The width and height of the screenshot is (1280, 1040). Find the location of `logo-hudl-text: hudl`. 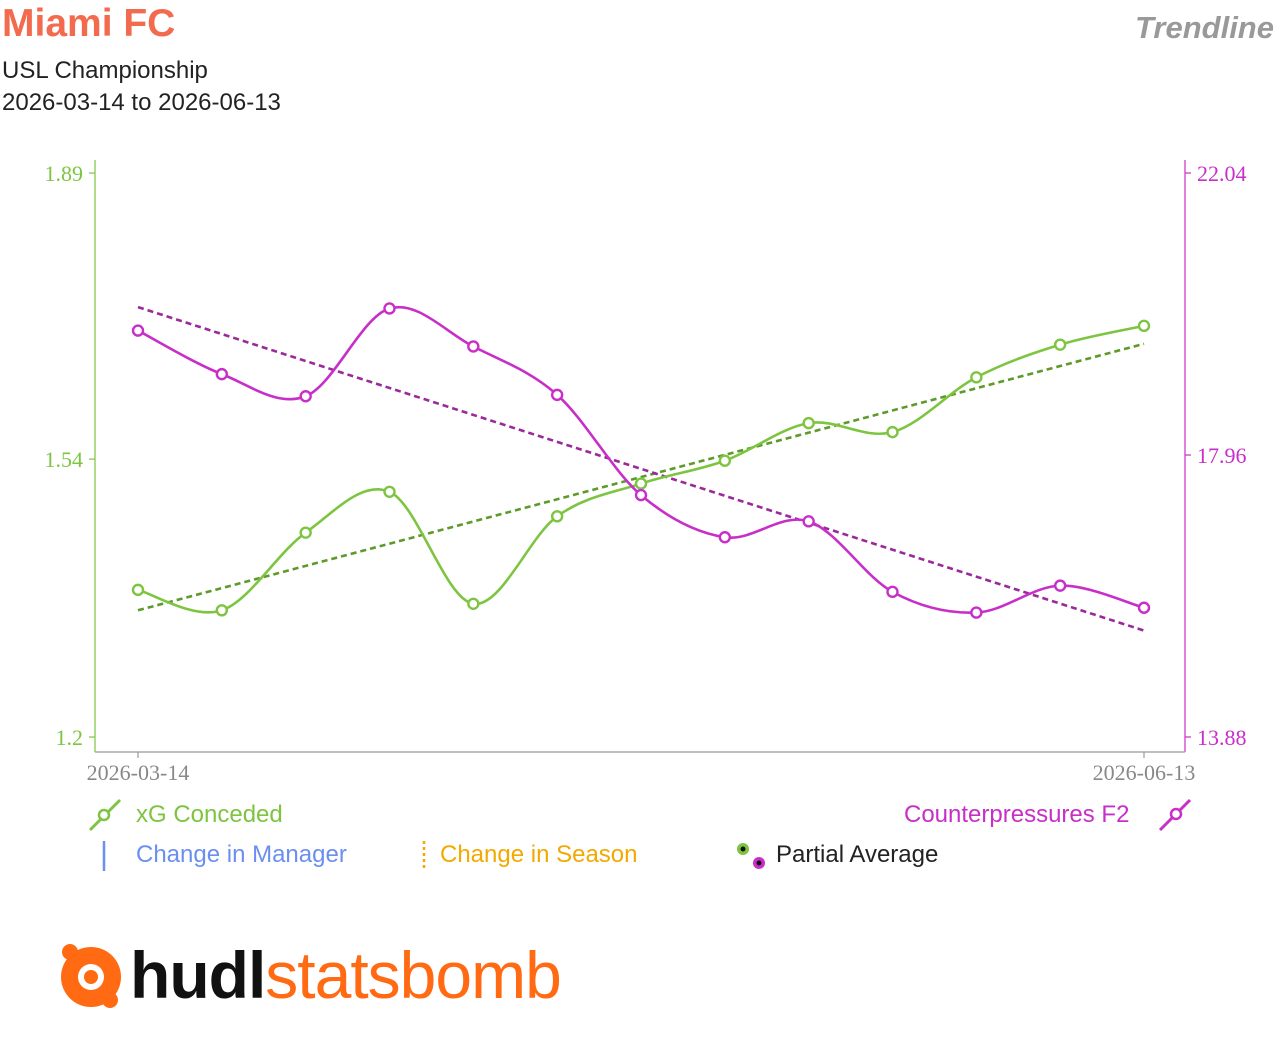

logo-hudl-text: hudl is located at coordinates (198, 975).